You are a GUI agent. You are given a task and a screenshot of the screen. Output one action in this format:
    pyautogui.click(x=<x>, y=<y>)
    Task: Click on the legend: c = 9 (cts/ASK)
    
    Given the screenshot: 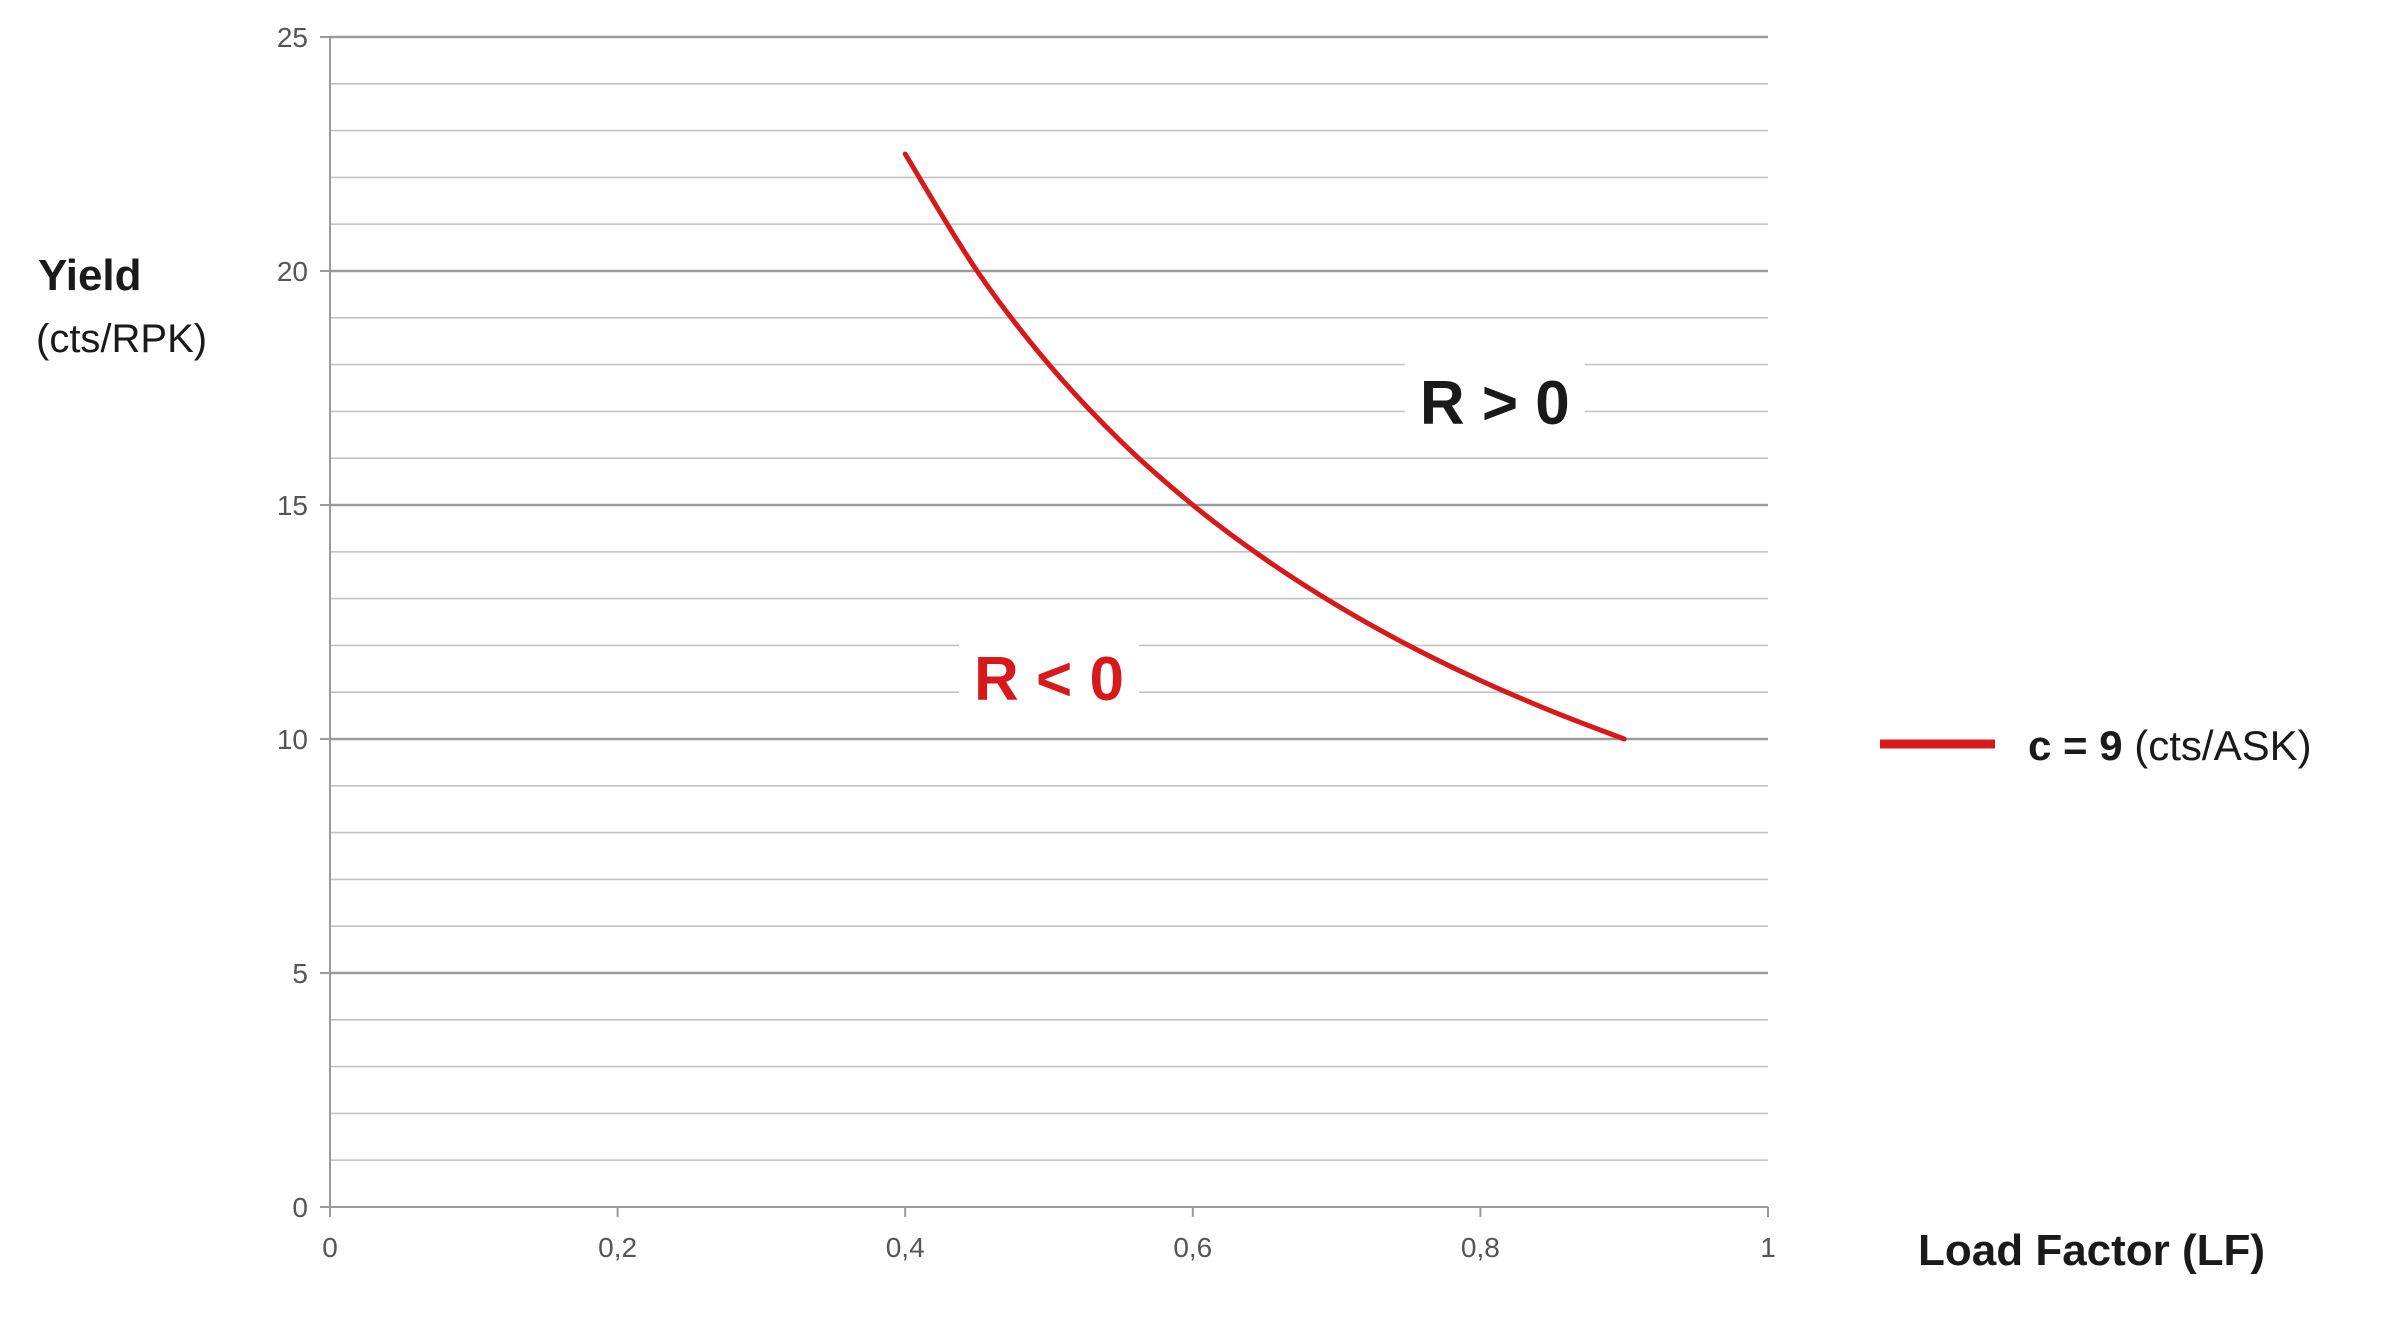 What is the action you would take?
    pyautogui.click(x=2096, y=745)
    